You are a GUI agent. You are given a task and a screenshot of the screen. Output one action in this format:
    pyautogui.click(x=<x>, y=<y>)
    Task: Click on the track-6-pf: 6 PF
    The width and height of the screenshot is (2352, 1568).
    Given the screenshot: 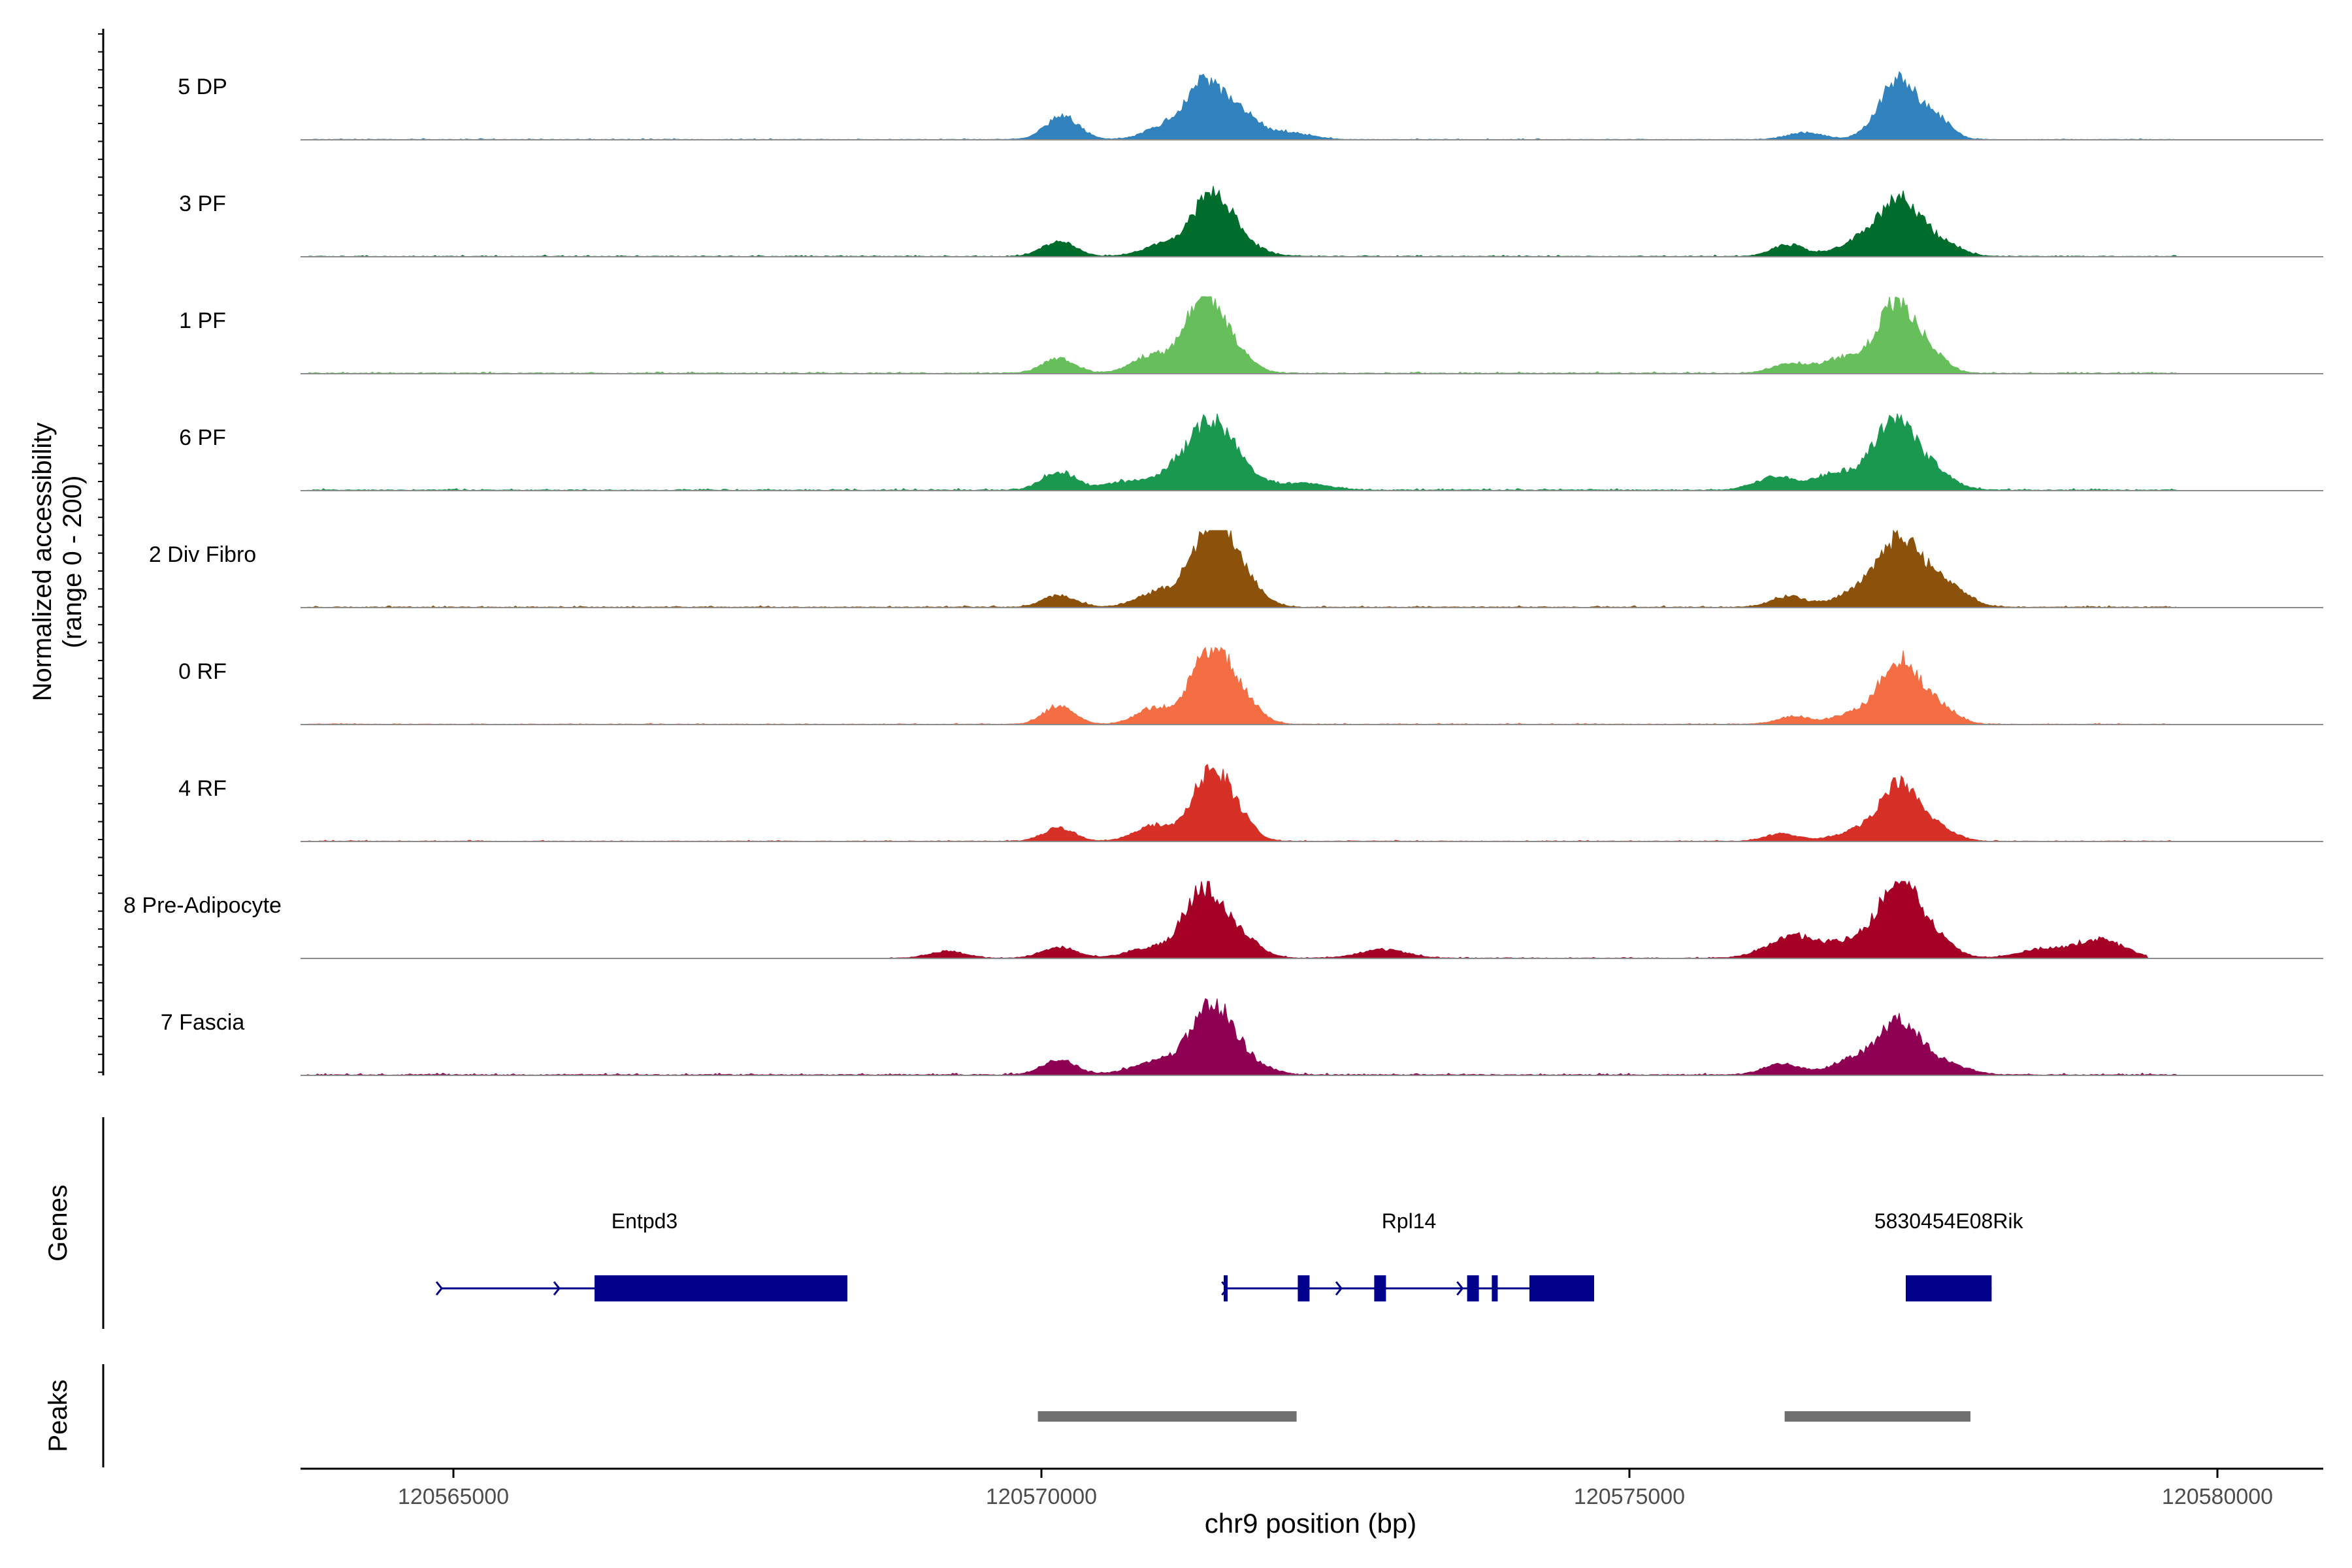 What is the action you would take?
    pyautogui.click(x=1251, y=452)
    